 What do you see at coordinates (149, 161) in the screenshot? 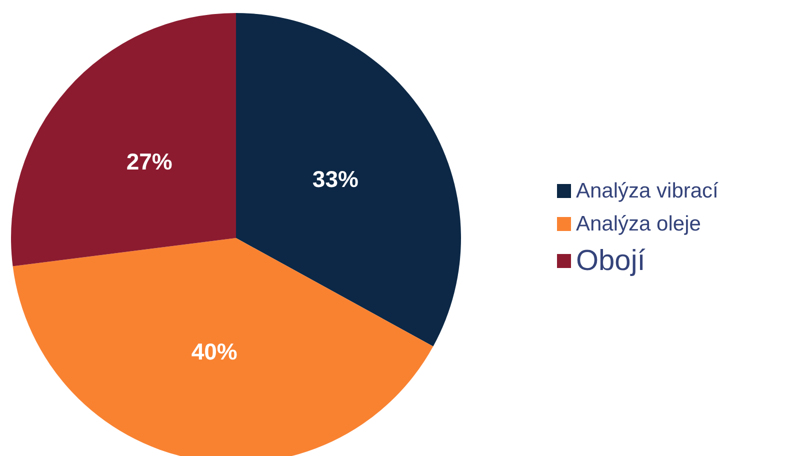
I see `data-label: 27%` at bounding box center [149, 161].